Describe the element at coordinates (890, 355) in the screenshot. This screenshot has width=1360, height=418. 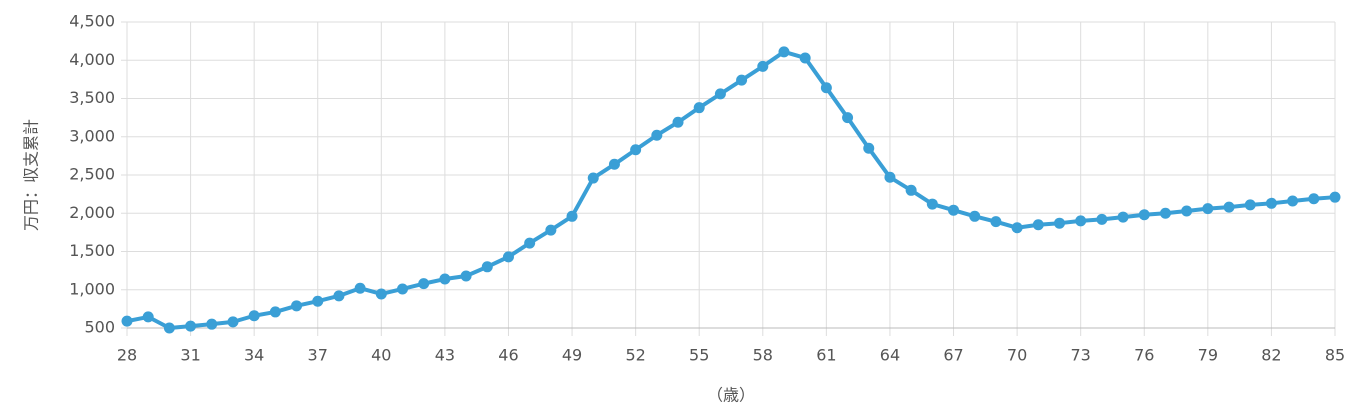
I see `x-tick-label: 64` at that location.